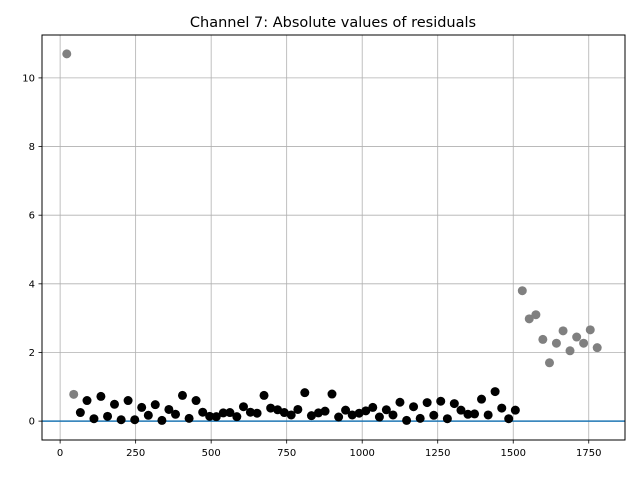 The width and height of the screenshot is (640, 484). Describe the element at coordinates (286, 453) in the screenshot. I see `x-tick-label: 750` at that location.